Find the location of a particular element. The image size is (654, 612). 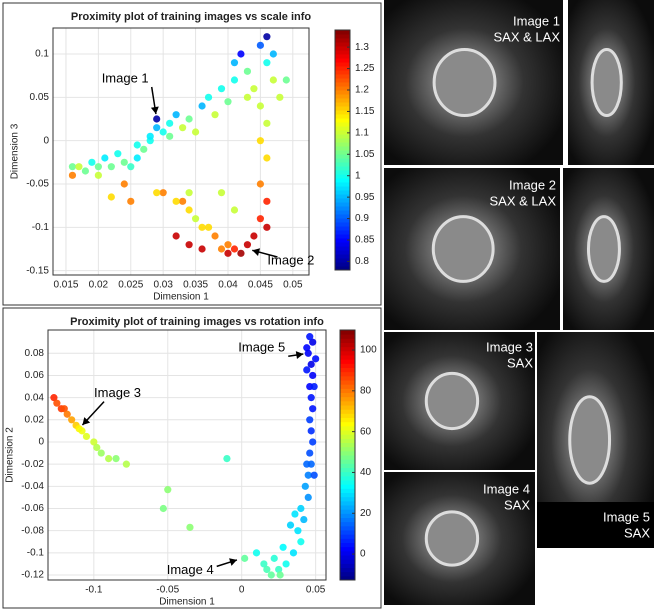

annotation: Image 1 is located at coordinates (125, 77).